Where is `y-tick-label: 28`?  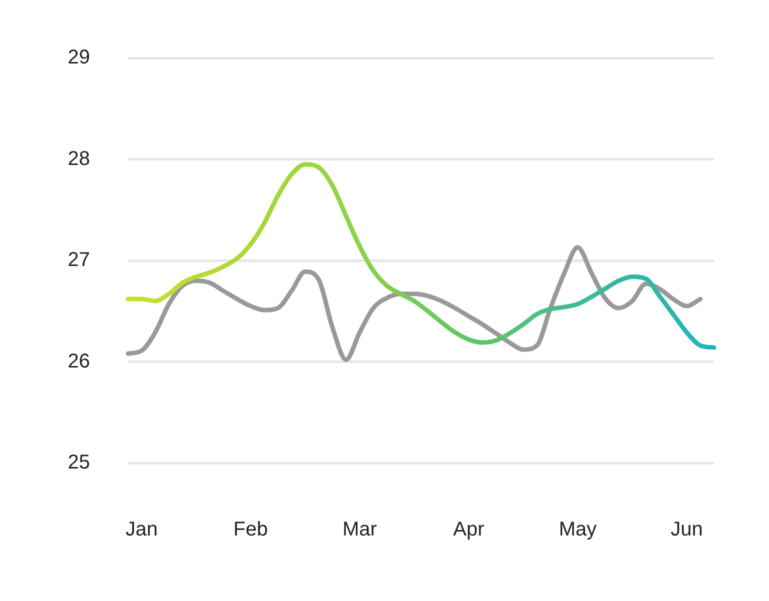 y-tick-label: 28 is located at coordinates (79, 159).